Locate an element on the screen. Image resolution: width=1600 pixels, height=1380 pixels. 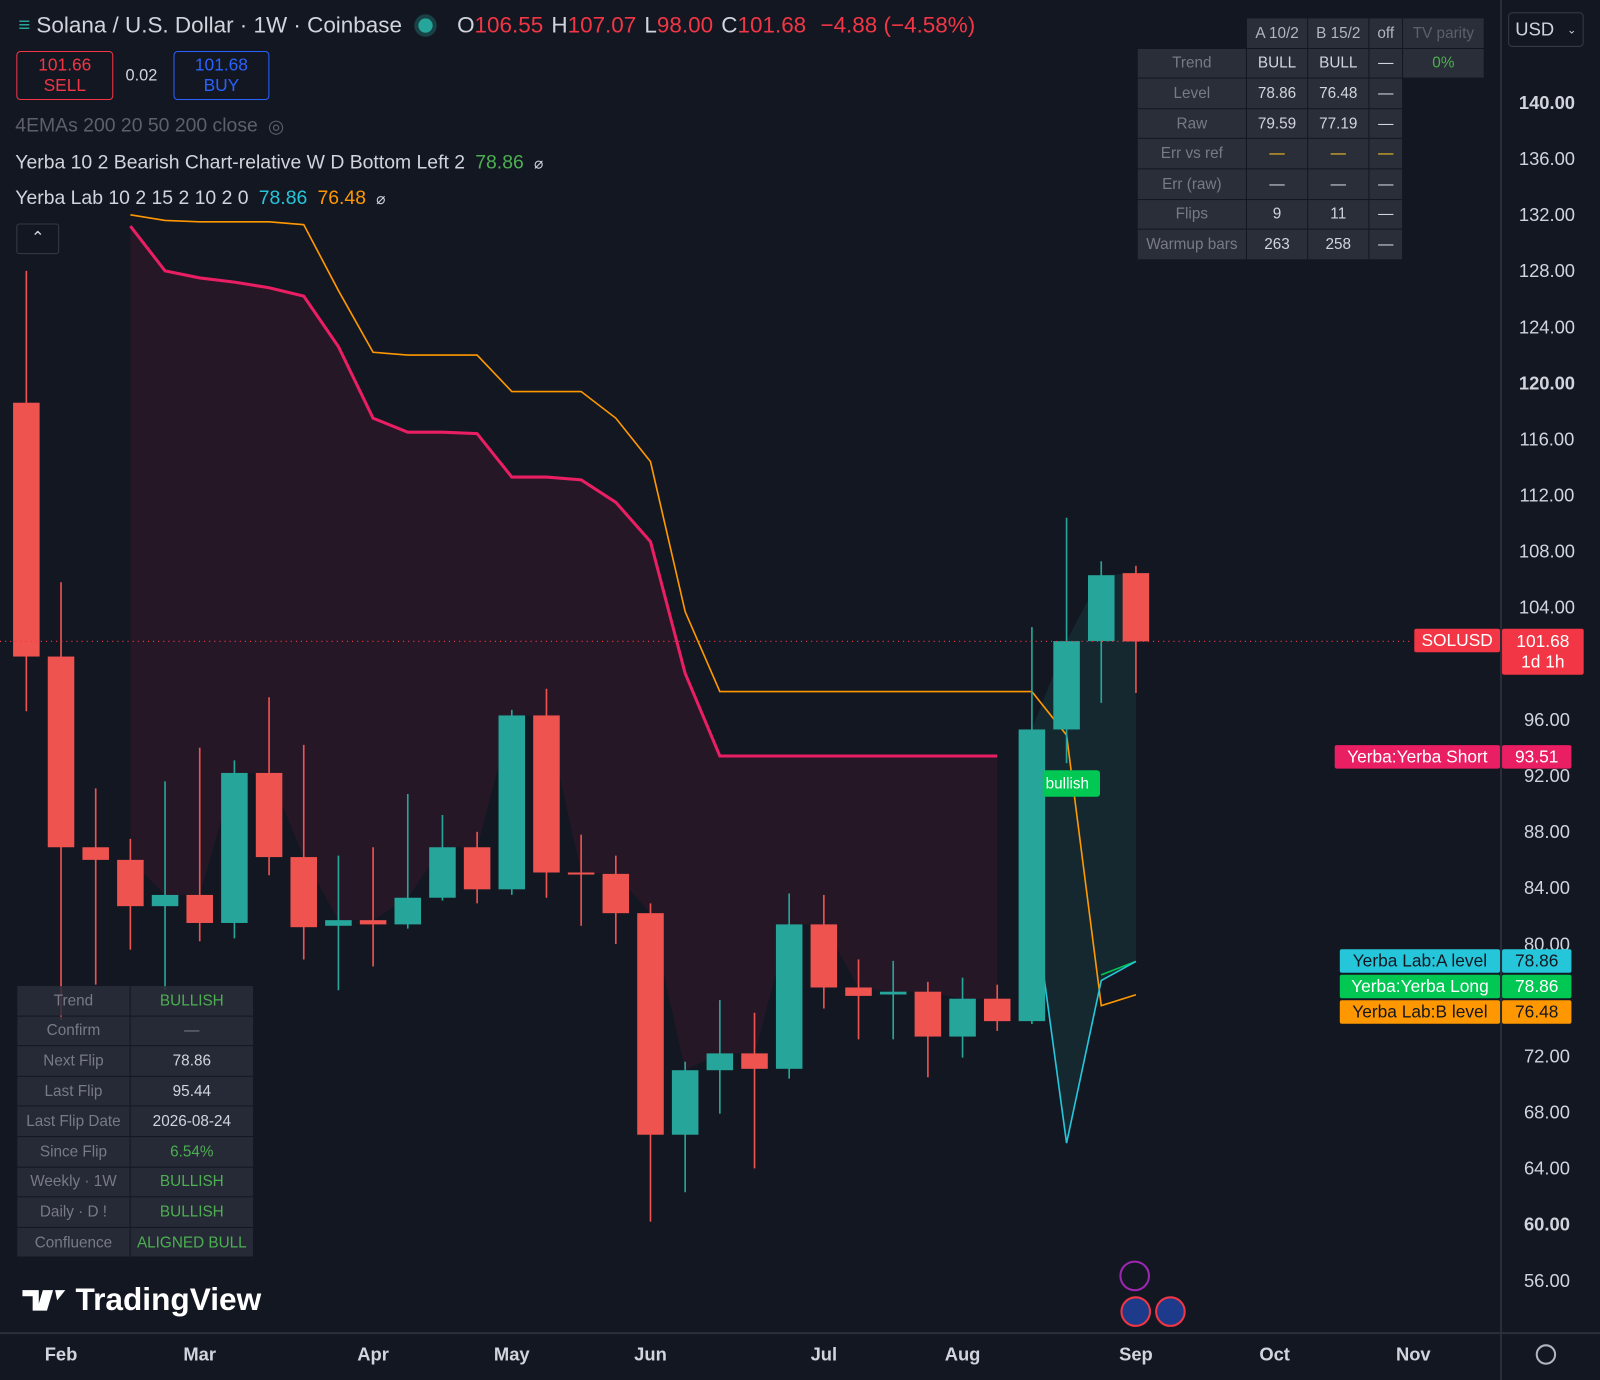
y-tick-label: 60.00 is located at coordinates (1547, 1224).